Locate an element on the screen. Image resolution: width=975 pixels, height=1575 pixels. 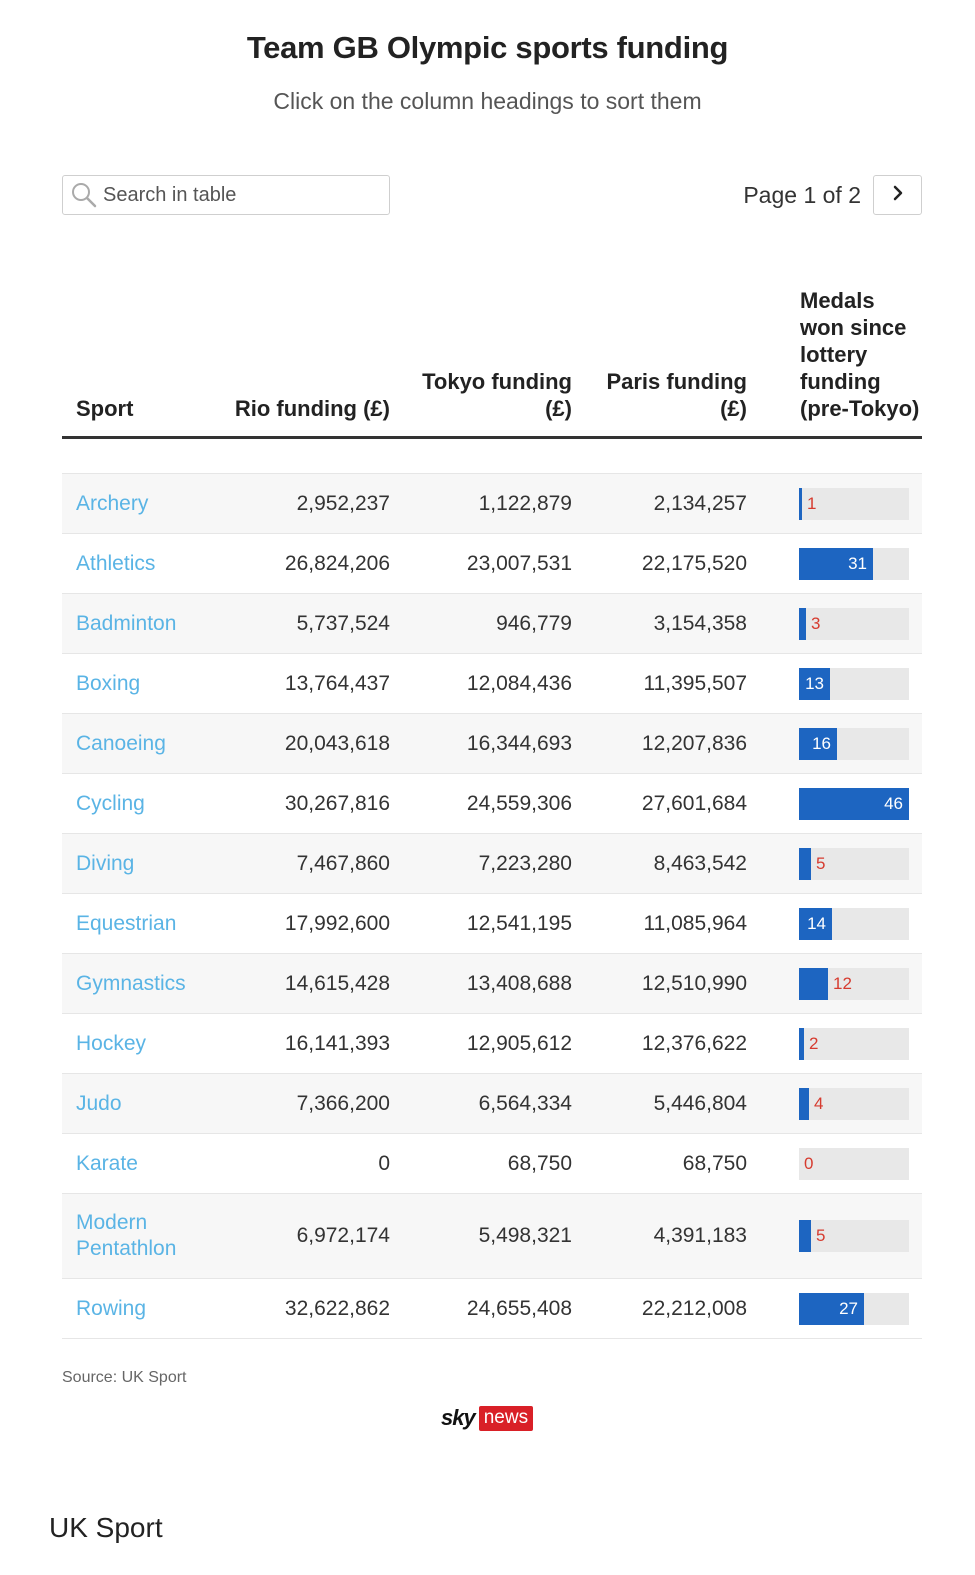
rio-funding-cell: 16,141,393 is located at coordinates (337, 1043).